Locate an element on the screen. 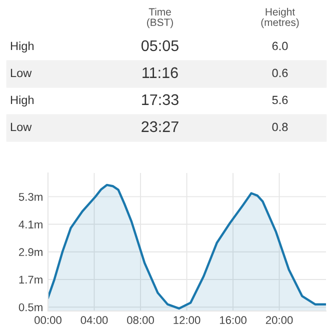  text: 5.6 is located at coordinates (280, 100).